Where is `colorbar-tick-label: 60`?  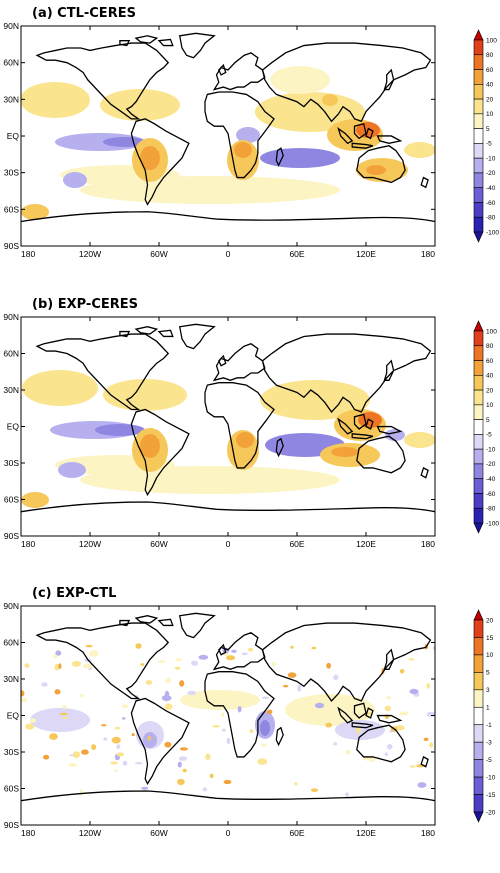
colorbar-tick-label: 60 is located at coordinates (490, 361).